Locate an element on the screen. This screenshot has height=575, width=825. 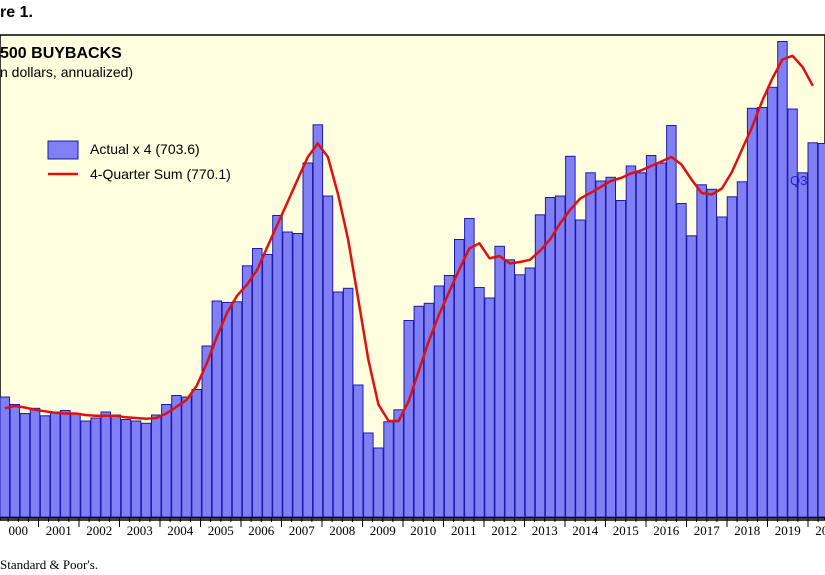
x-tick-label: 2007 is located at coordinates (302, 530).